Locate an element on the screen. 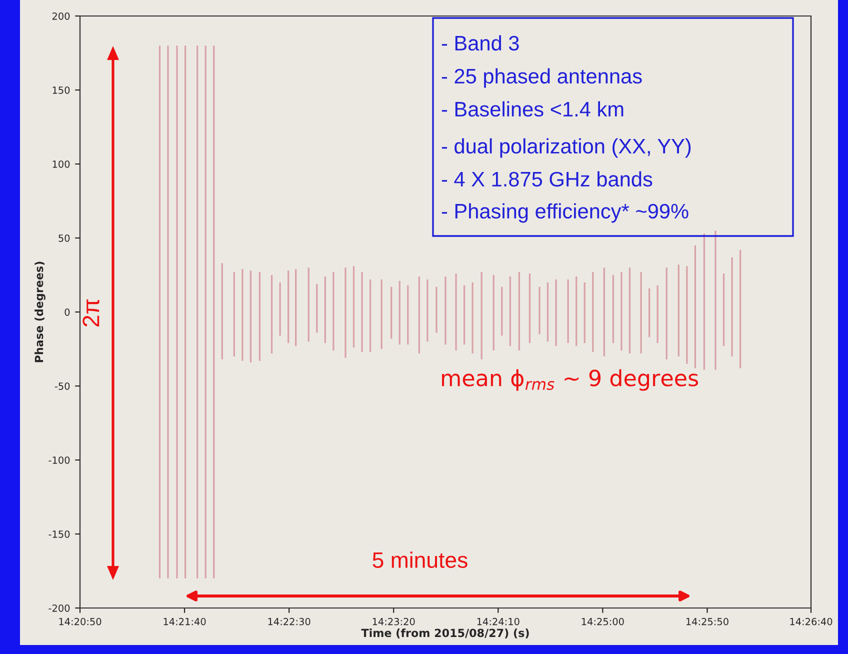 The image size is (848, 654). y-tick-label: 150 is located at coordinates (61, 90).